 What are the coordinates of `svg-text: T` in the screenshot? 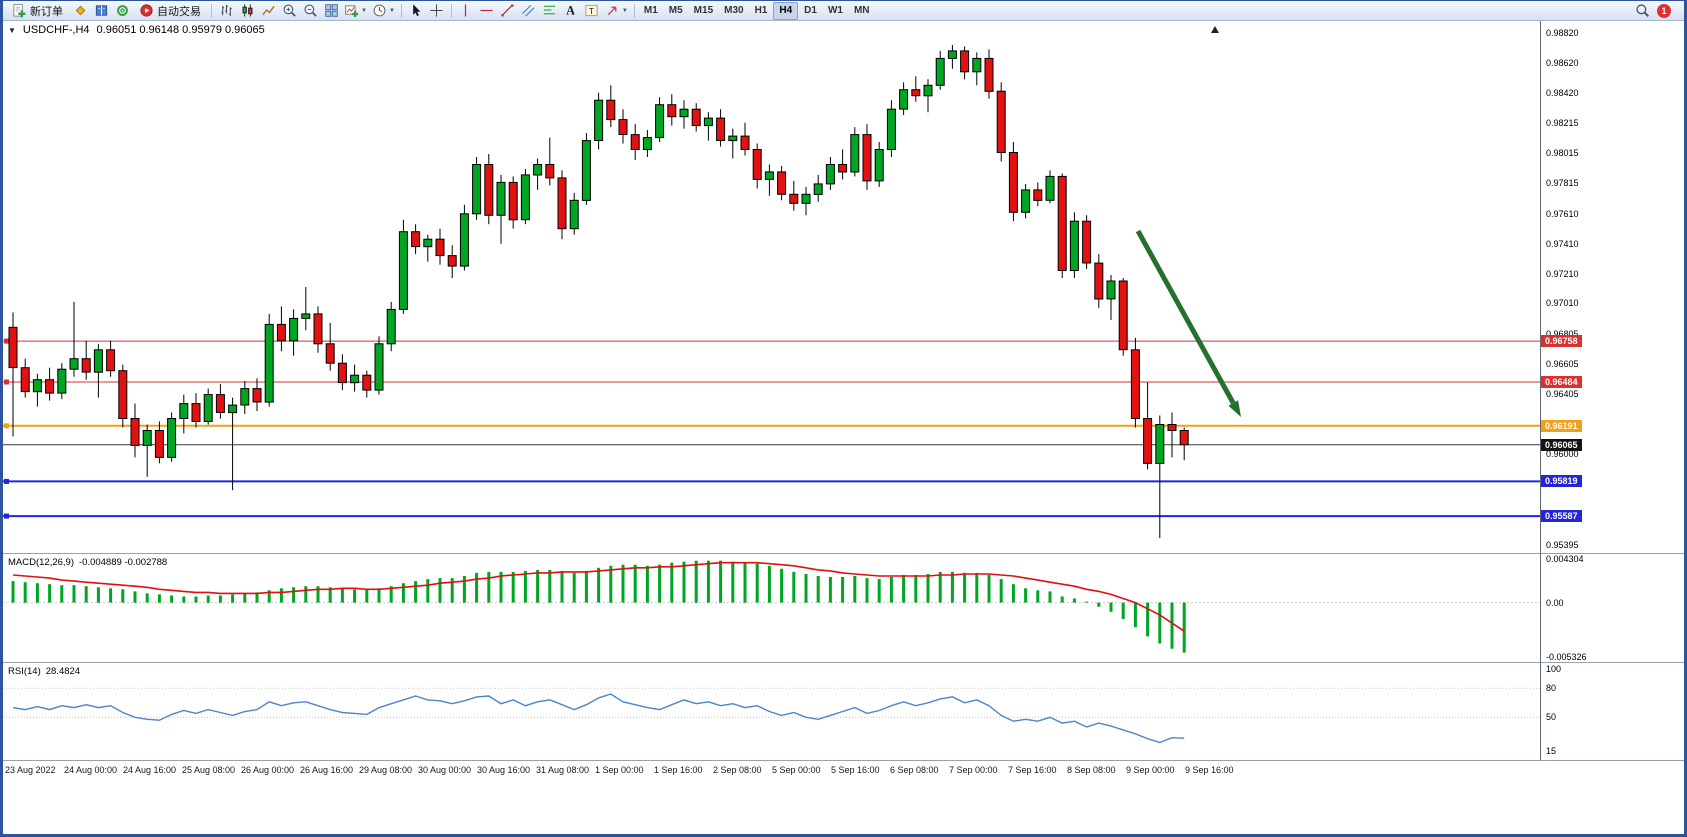 It's located at (591, 11).